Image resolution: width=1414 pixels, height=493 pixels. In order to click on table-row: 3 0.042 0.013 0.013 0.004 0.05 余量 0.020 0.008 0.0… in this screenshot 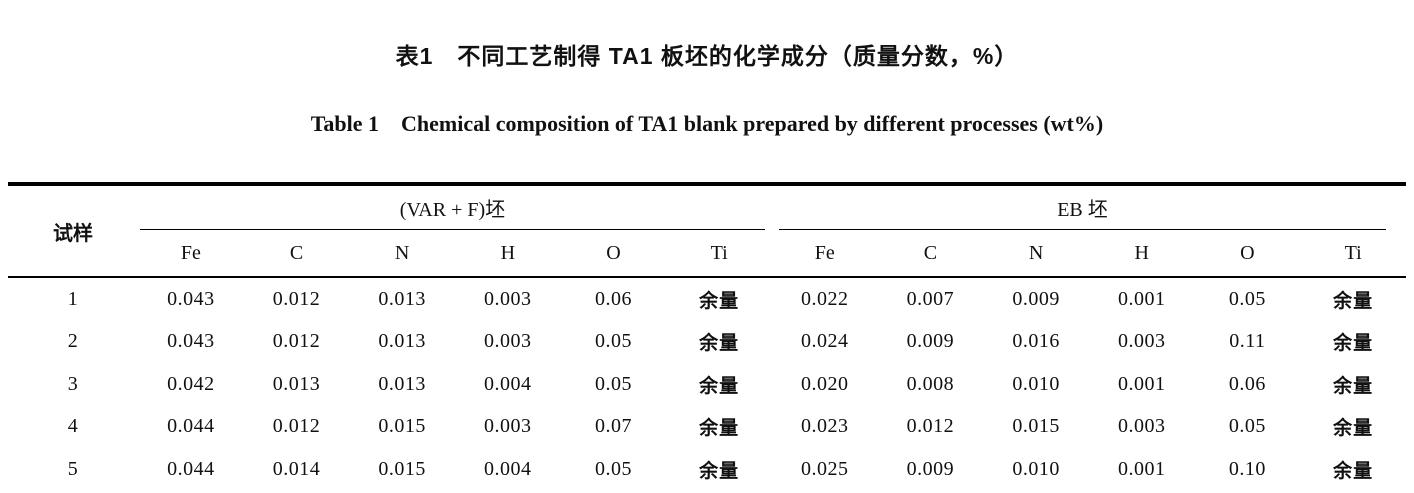, I will do `click(707, 384)`.